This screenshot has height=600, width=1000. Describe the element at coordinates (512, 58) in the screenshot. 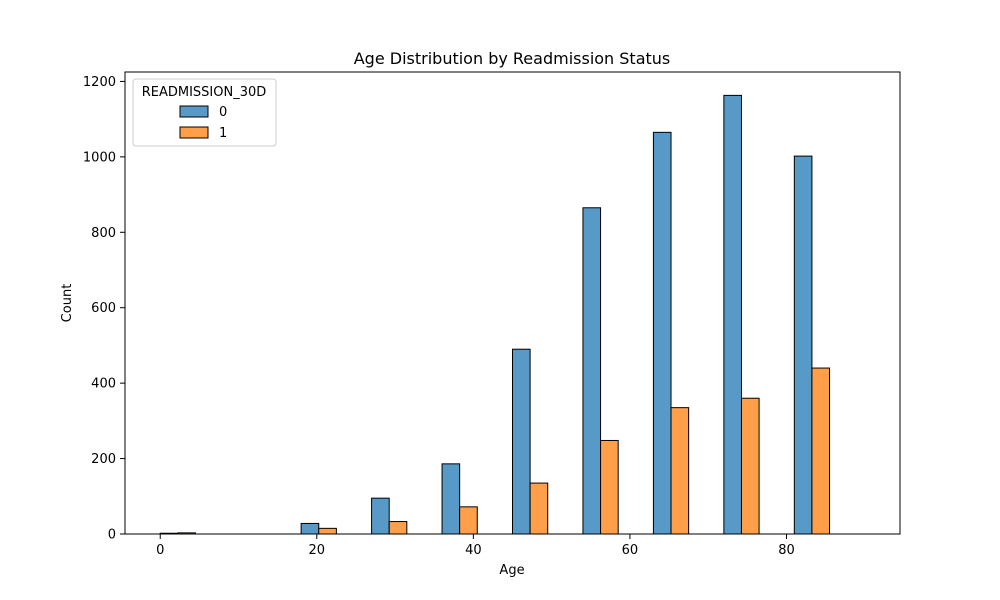

I see `chart-title: Age Distribution by Readmission Status` at that location.